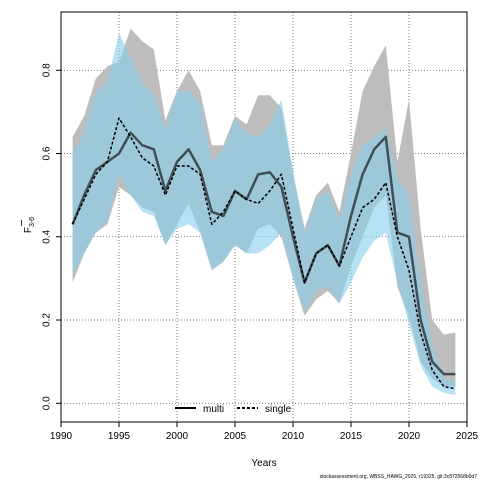 The width and height of the screenshot is (480, 480). I want to click on legend: multi single, so click(233, 409).